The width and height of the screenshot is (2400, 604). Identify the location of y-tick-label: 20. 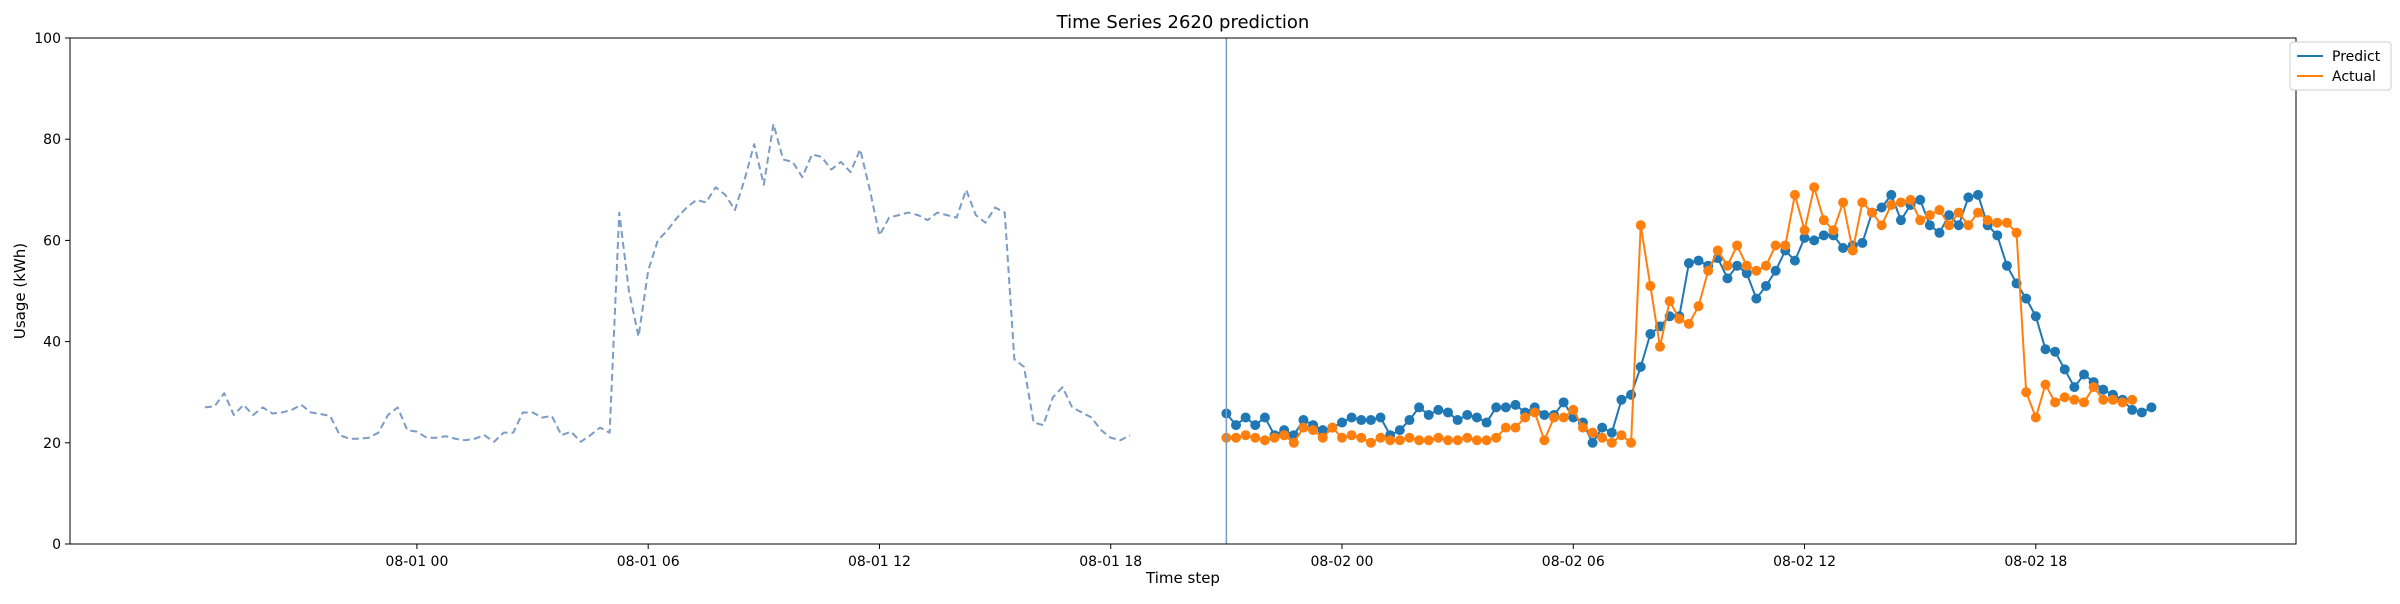
(52, 444).